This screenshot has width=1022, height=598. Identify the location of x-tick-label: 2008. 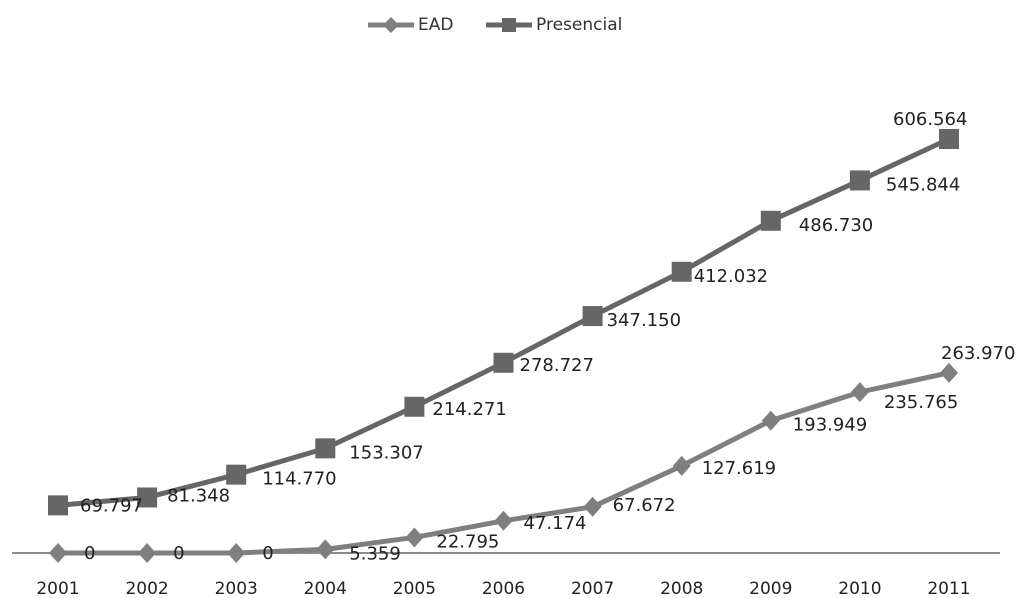
(681, 588).